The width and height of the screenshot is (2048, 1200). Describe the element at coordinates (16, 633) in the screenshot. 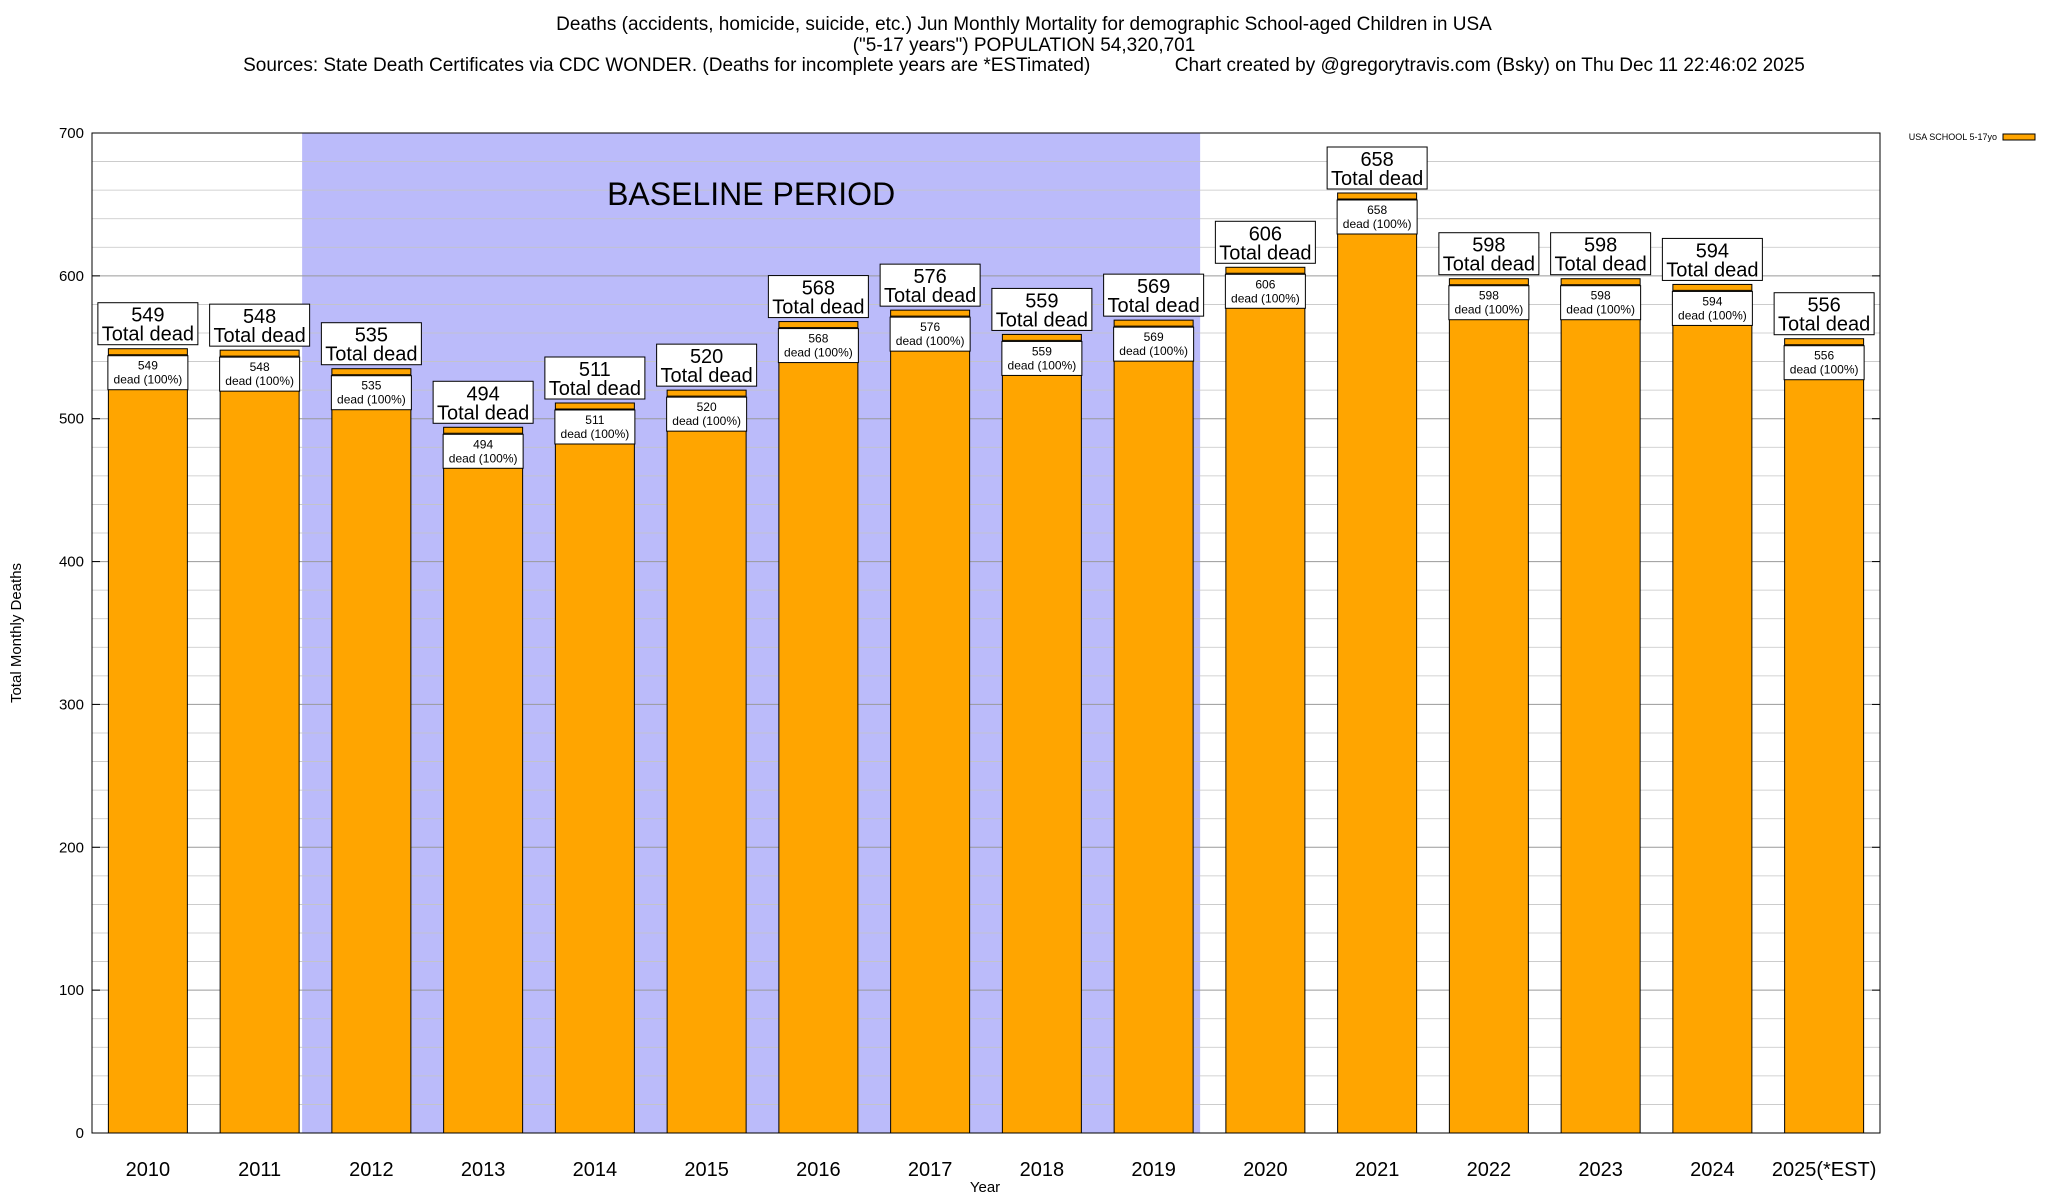

I see `y-axis-label: Total Monthly Deaths` at that location.